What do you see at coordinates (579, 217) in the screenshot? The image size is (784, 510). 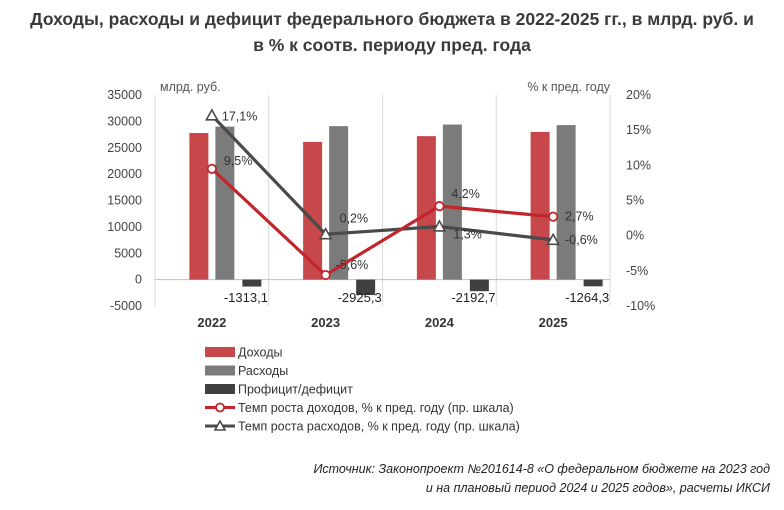 I see `revenue-growth-label: 2,7%` at bounding box center [579, 217].